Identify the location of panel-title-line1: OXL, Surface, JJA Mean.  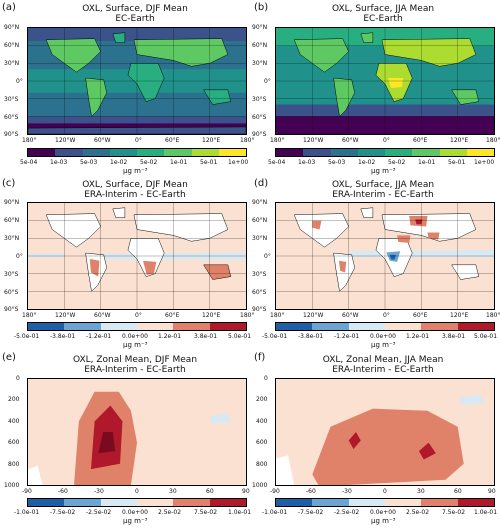
(383, 185).